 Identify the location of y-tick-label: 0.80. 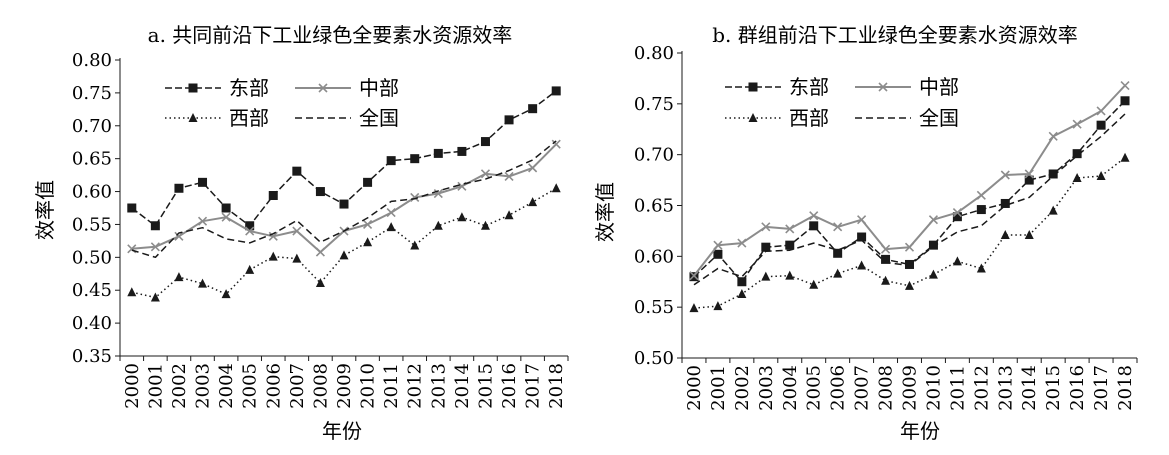
(654, 53).